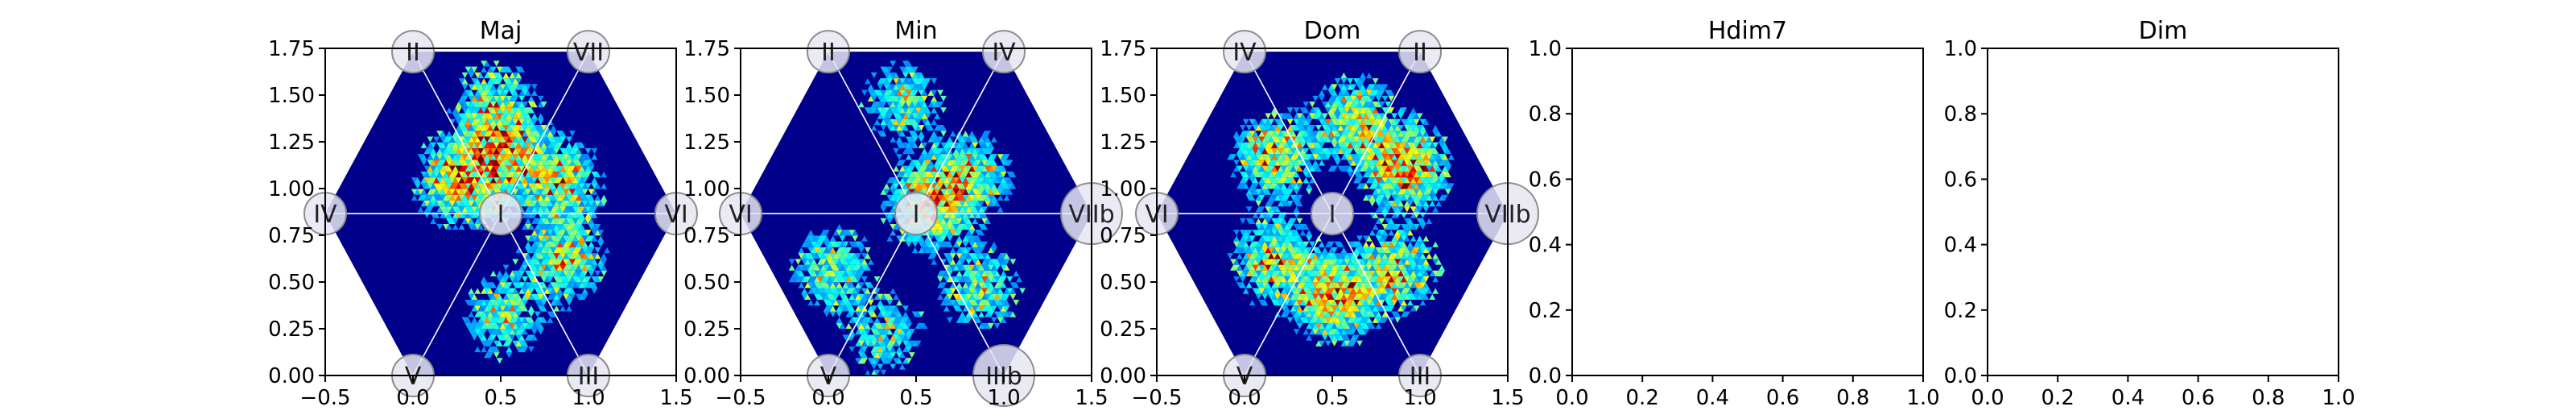 The image size is (2576, 419). I want to click on x-tick-label: 1.0, so click(1003, 398).